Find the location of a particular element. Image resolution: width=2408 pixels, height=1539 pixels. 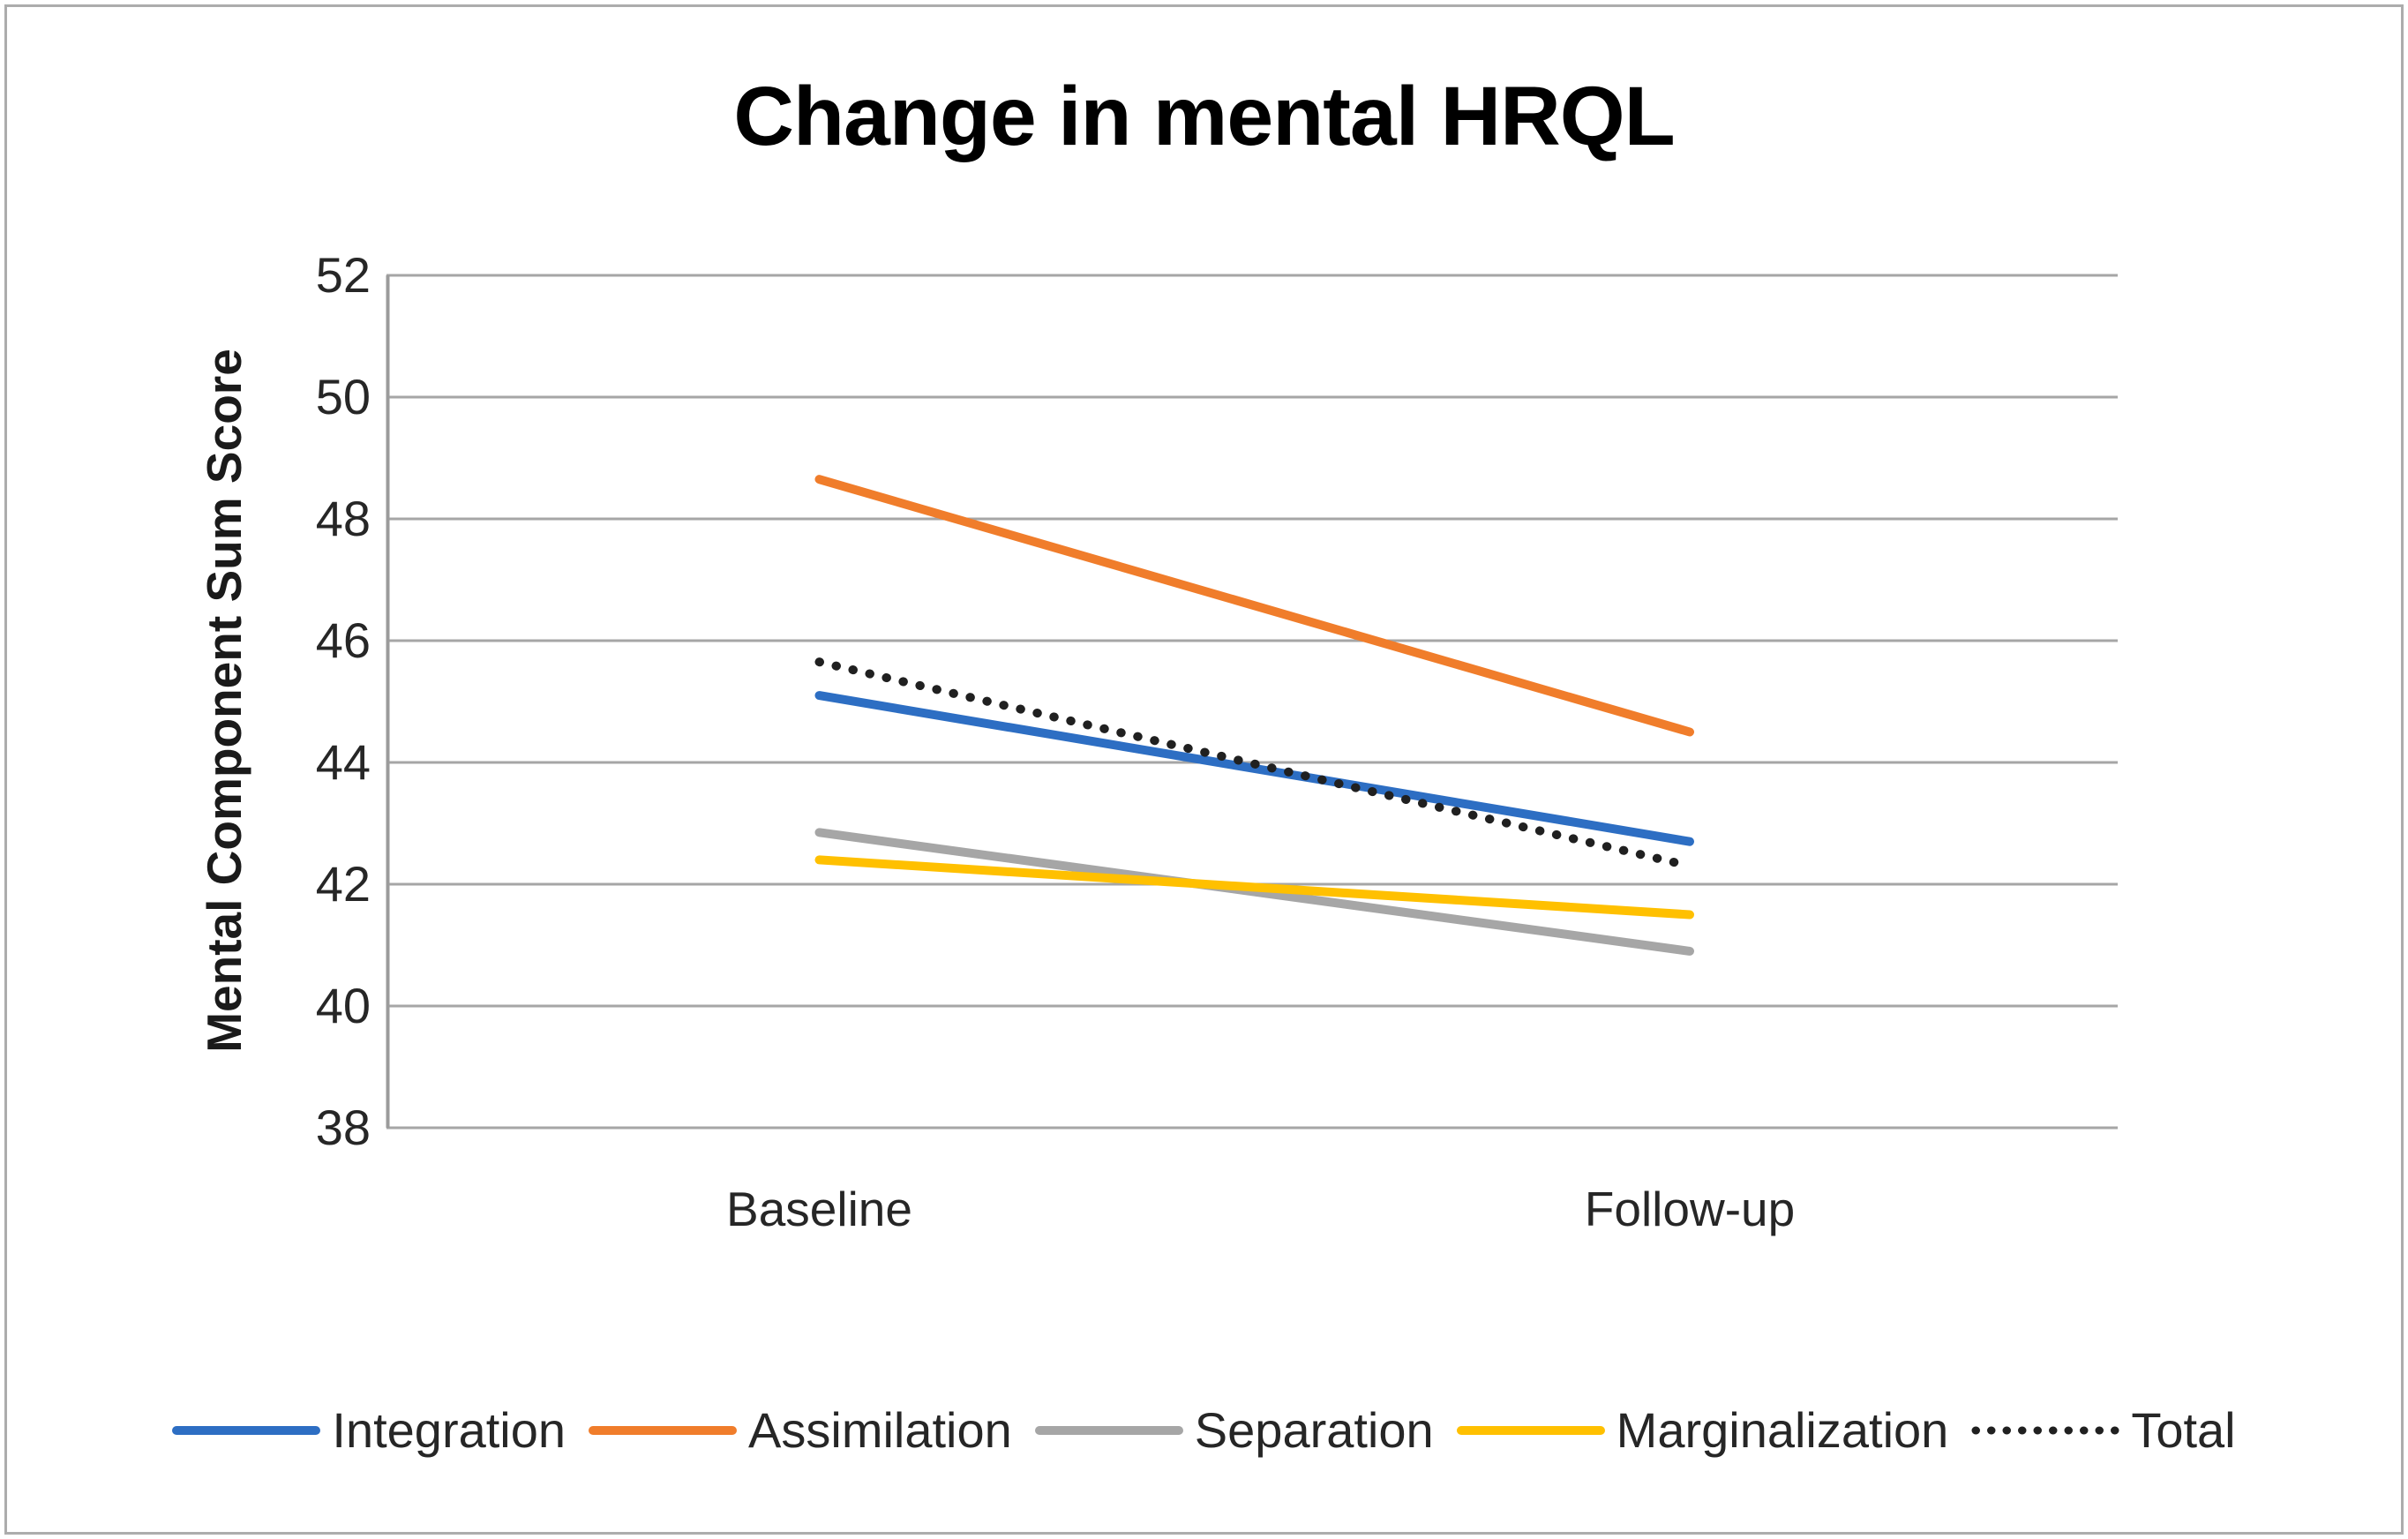

legend-item-integration: Integration is located at coordinates (369, 1430).